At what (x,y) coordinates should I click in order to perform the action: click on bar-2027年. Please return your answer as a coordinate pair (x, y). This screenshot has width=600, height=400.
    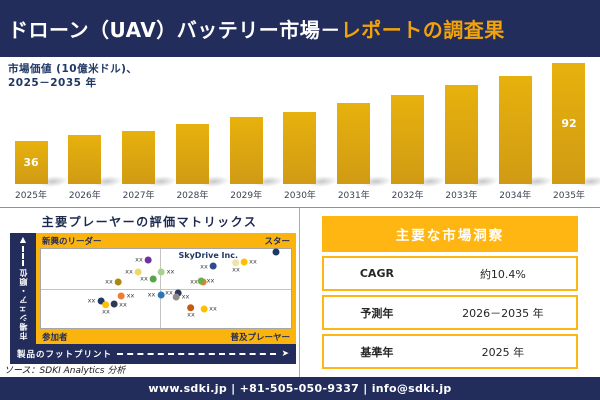
    Looking at the image, I should click on (139, 157).